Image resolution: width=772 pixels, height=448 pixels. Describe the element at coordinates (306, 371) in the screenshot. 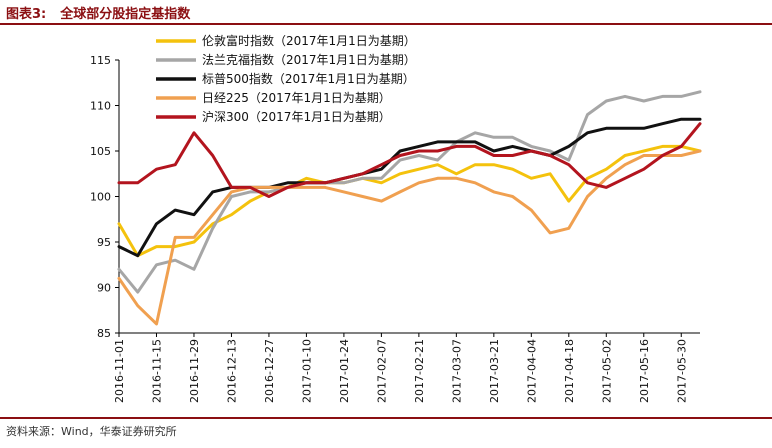

I see `x-tick-label: 2017-01-10` at that location.